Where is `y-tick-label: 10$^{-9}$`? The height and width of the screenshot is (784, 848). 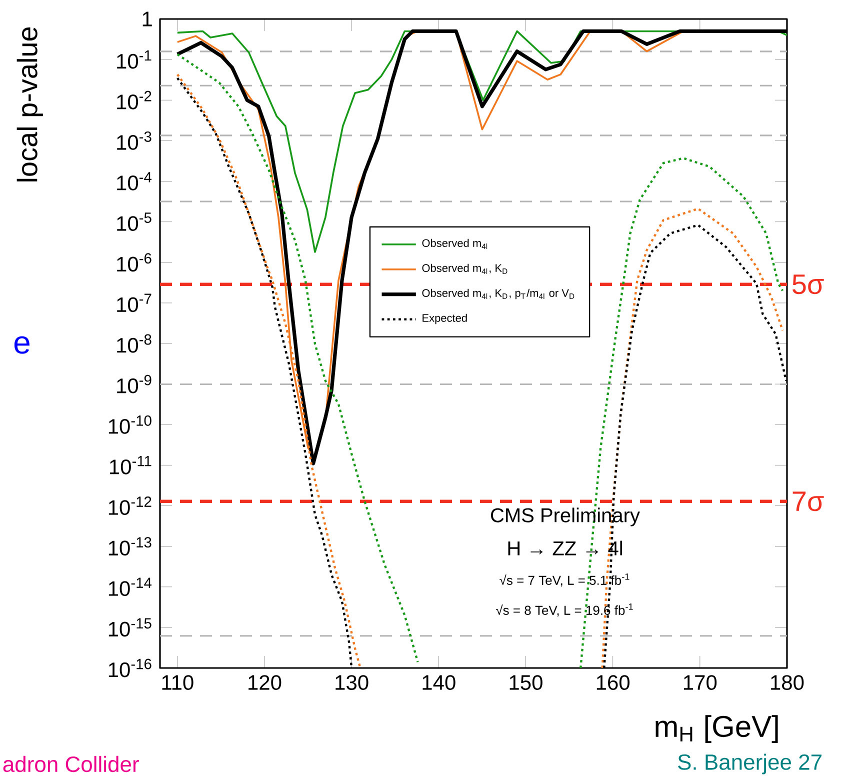 y-tick-label: 10$^{-9}$ is located at coordinates (134, 384).